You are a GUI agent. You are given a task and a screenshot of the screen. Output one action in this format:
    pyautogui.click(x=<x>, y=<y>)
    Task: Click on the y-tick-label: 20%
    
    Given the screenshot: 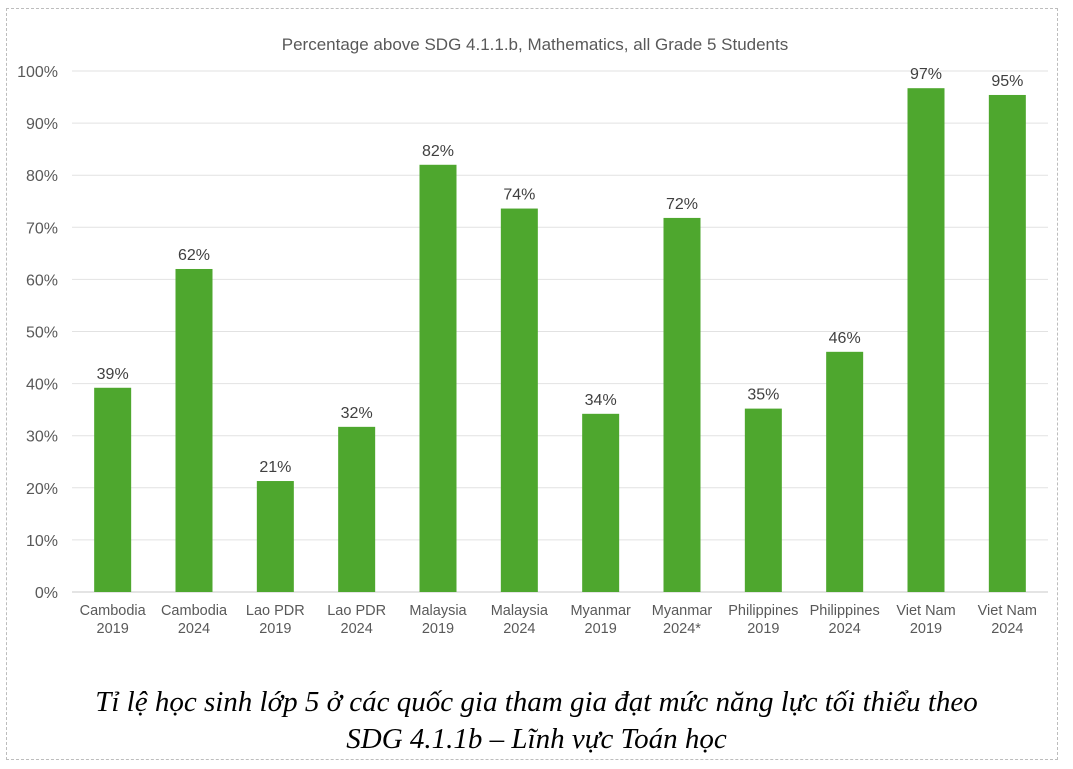 What is the action you would take?
    pyautogui.click(x=42, y=489)
    